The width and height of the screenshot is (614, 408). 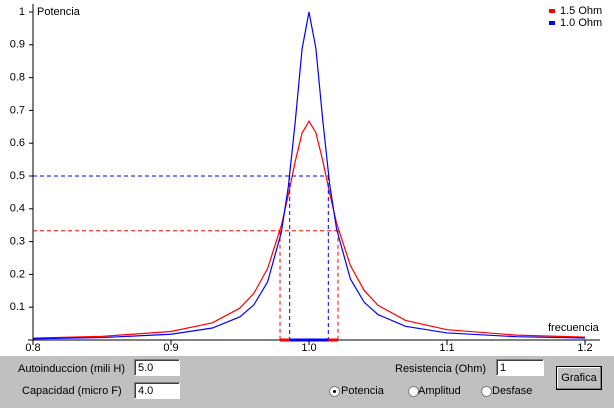 What do you see at coordinates (17, 176) in the screenshot?
I see `y-tick-label: 0.5` at bounding box center [17, 176].